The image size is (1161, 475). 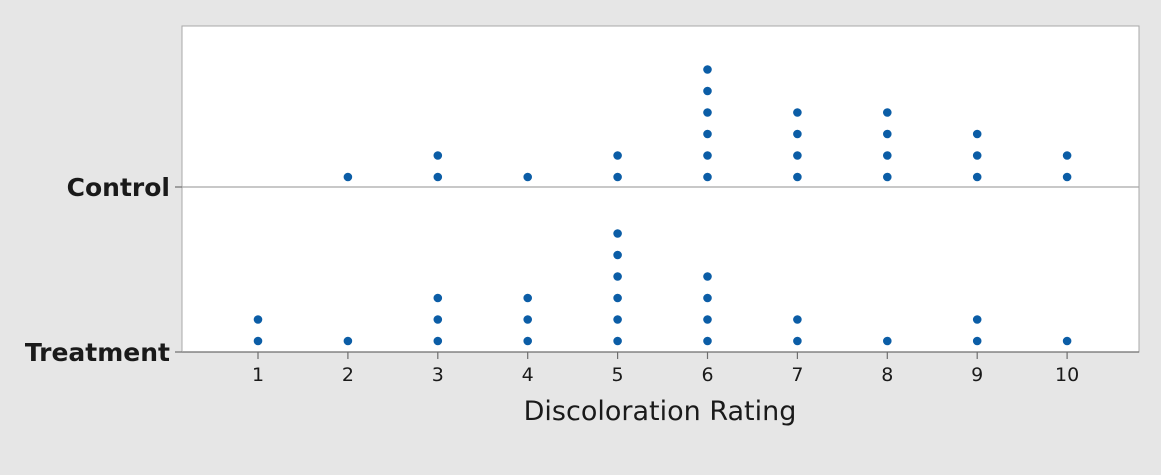 What do you see at coordinates (977, 375) in the screenshot?
I see `x-tick-label: 9` at bounding box center [977, 375].